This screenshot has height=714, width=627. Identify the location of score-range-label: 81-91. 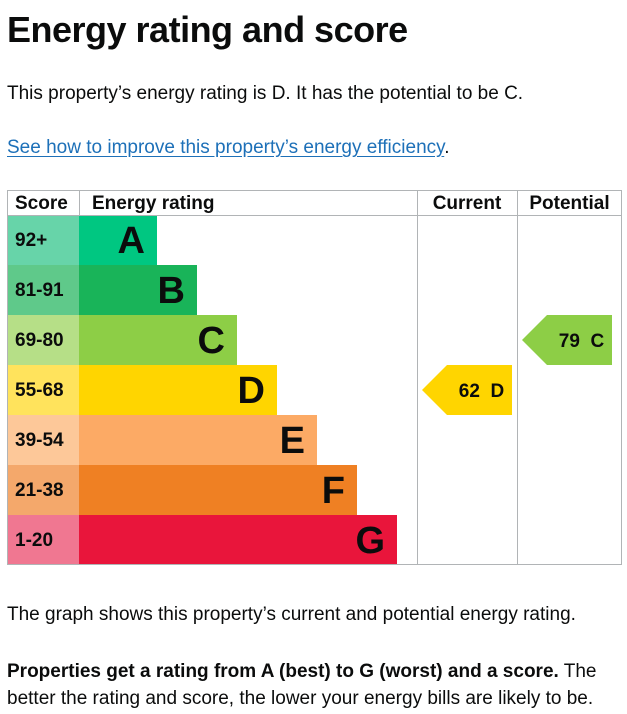
(39, 290).